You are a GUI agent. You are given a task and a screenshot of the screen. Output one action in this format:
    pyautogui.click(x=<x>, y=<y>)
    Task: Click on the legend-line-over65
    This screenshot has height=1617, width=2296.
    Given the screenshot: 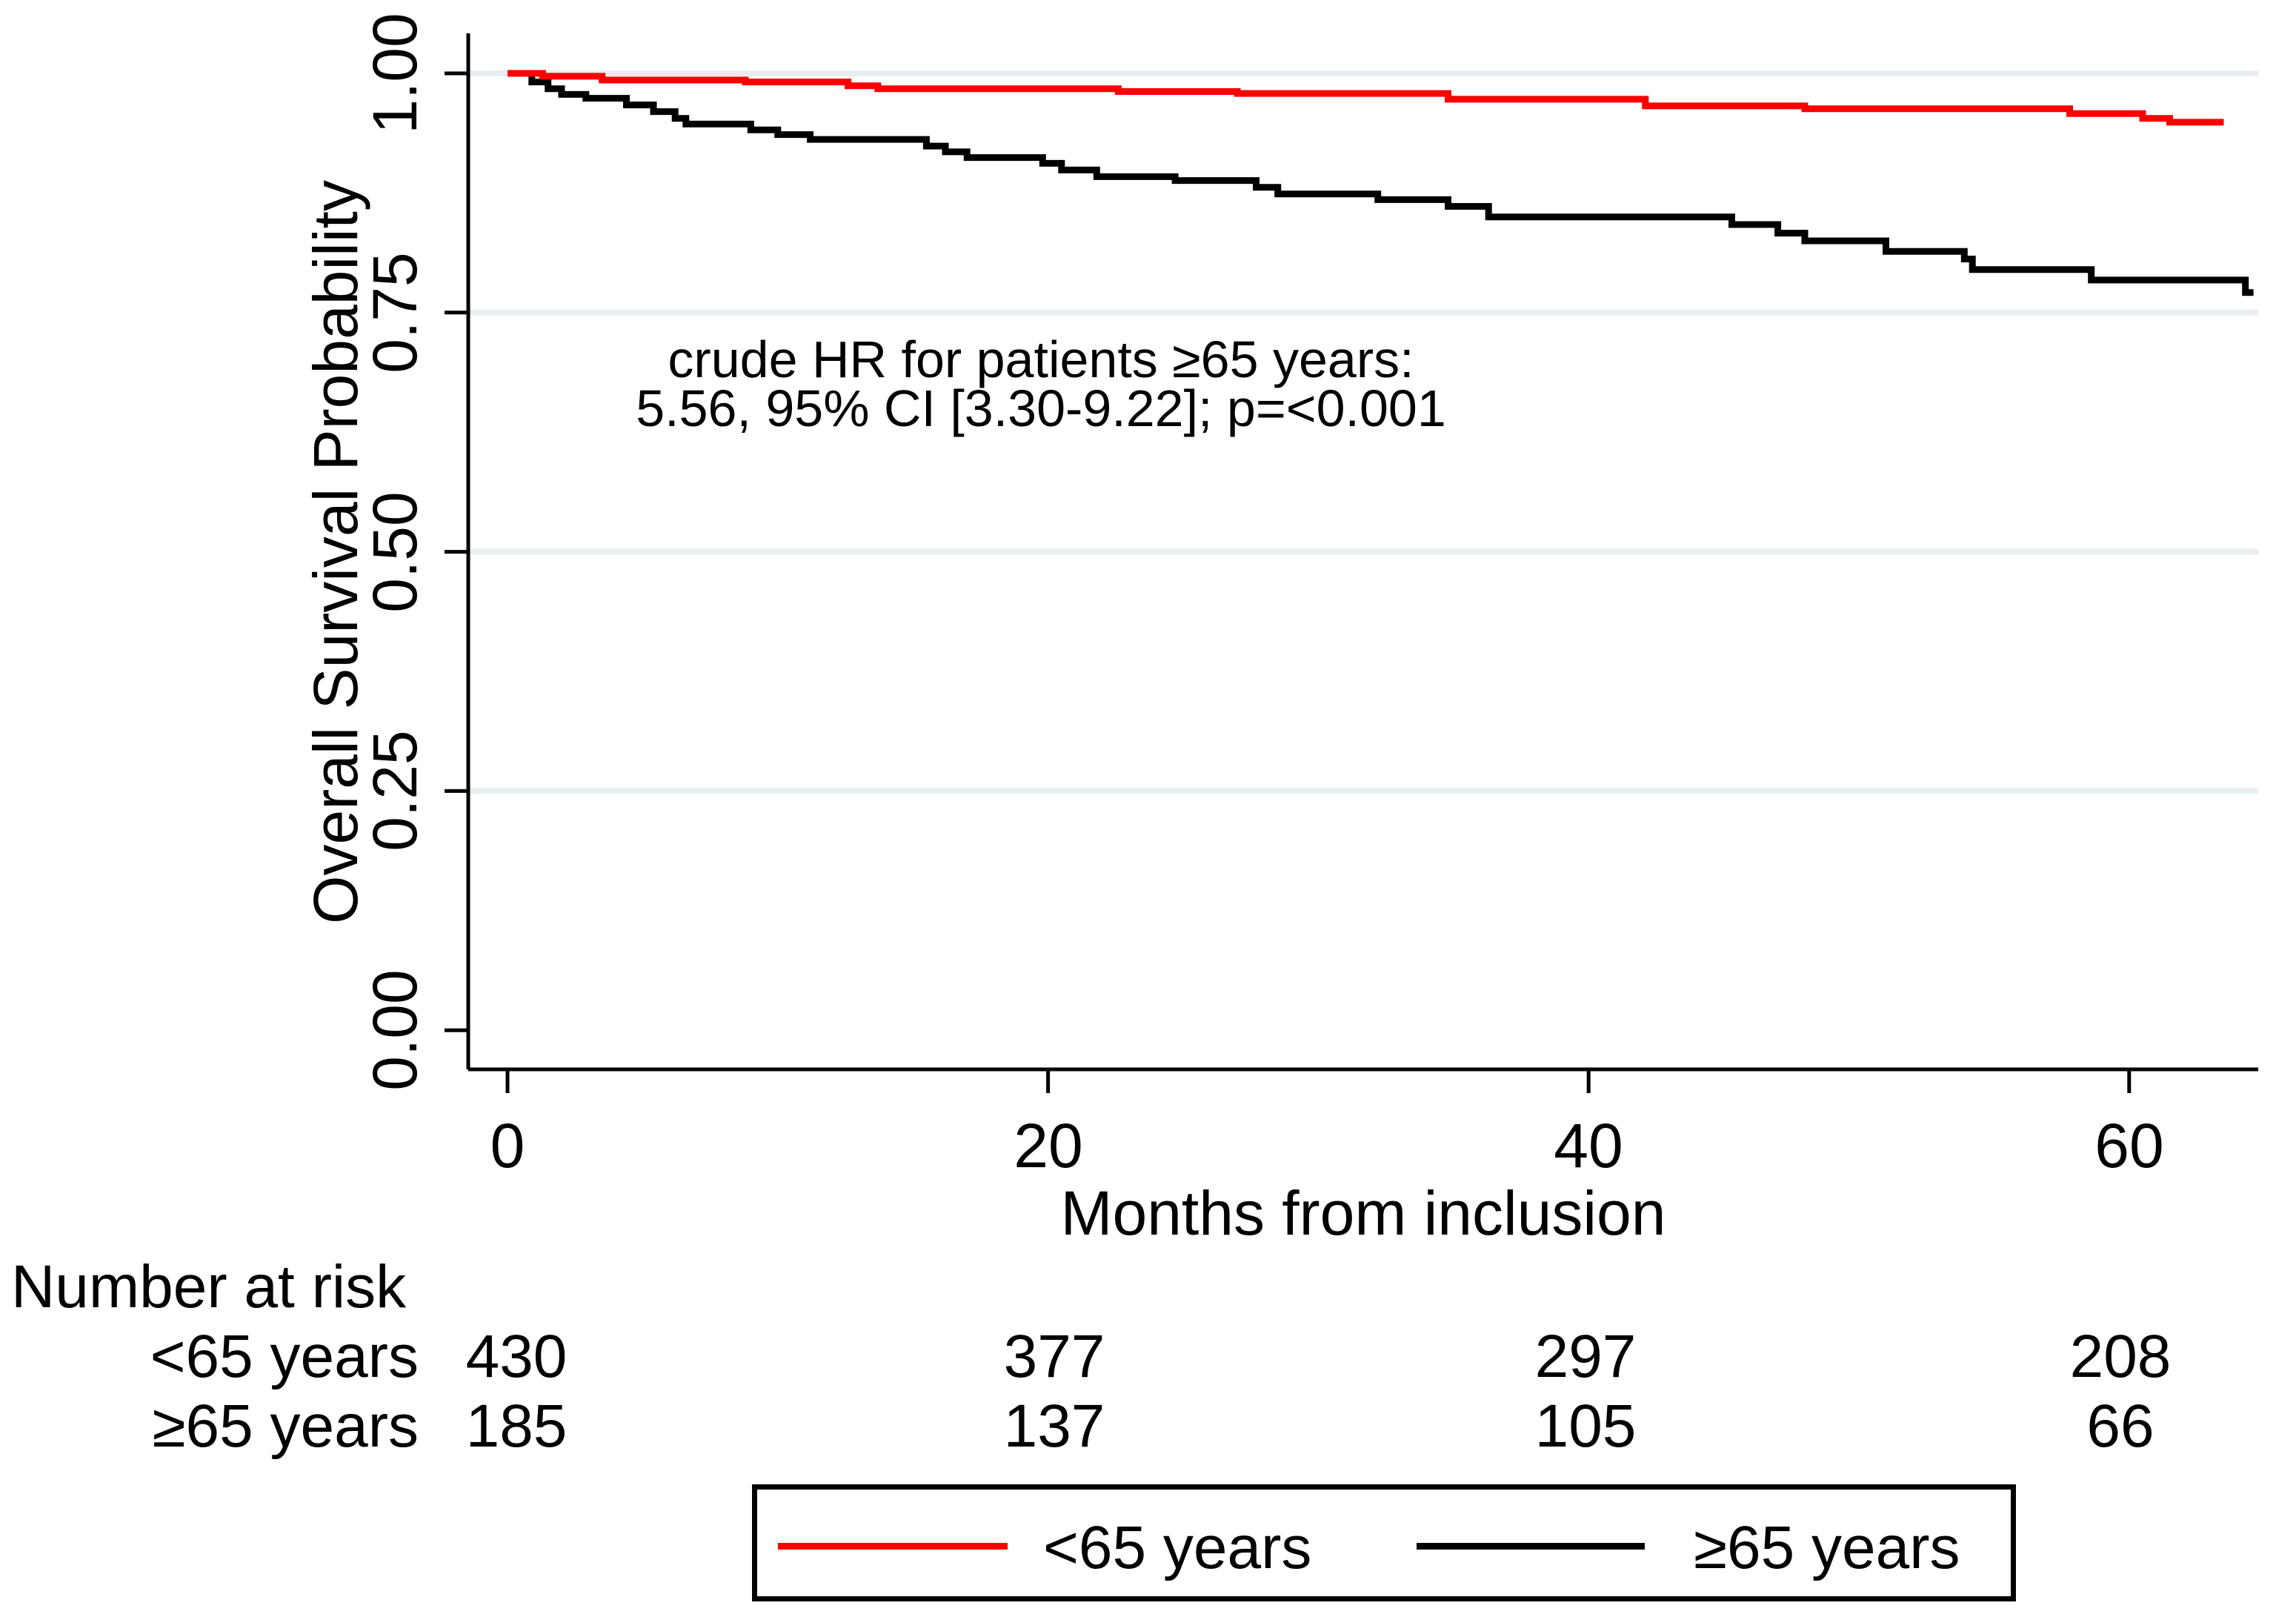 What is the action you would take?
    pyautogui.click(x=1531, y=1546)
    